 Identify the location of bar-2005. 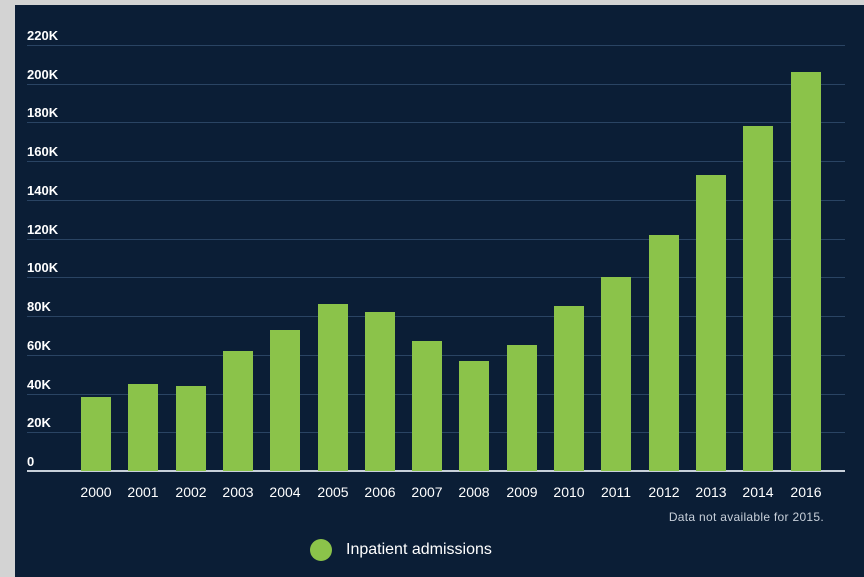
(333, 387).